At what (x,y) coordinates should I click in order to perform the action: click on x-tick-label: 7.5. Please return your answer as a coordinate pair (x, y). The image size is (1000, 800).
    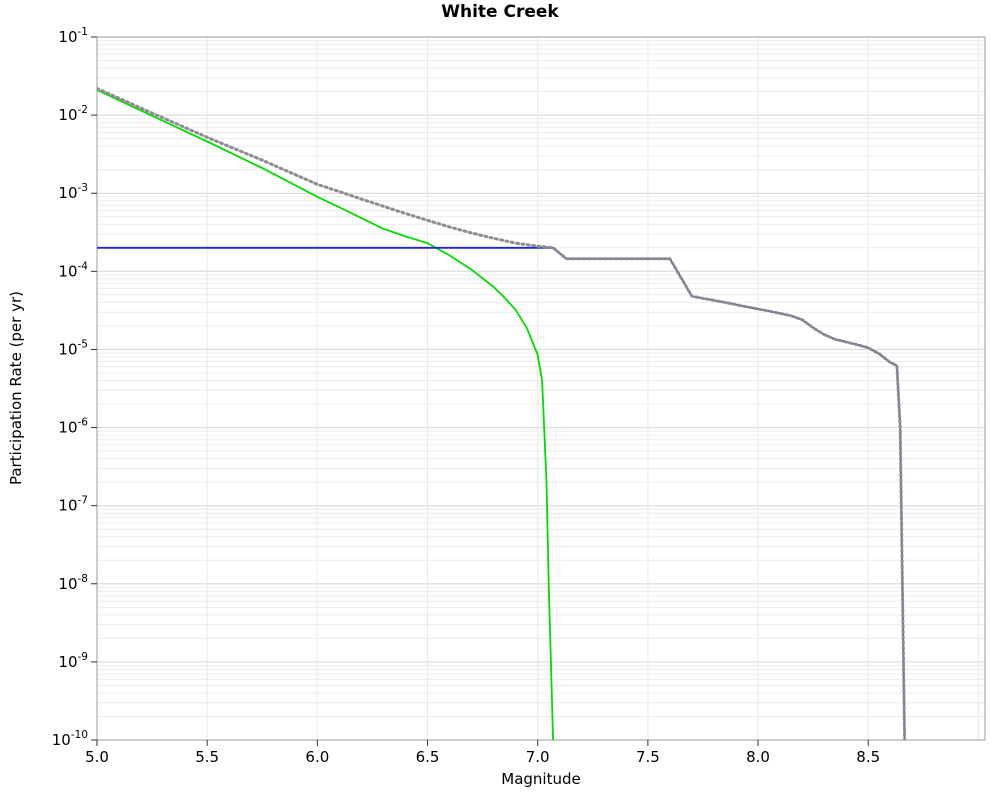
    Looking at the image, I should click on (648, 757).